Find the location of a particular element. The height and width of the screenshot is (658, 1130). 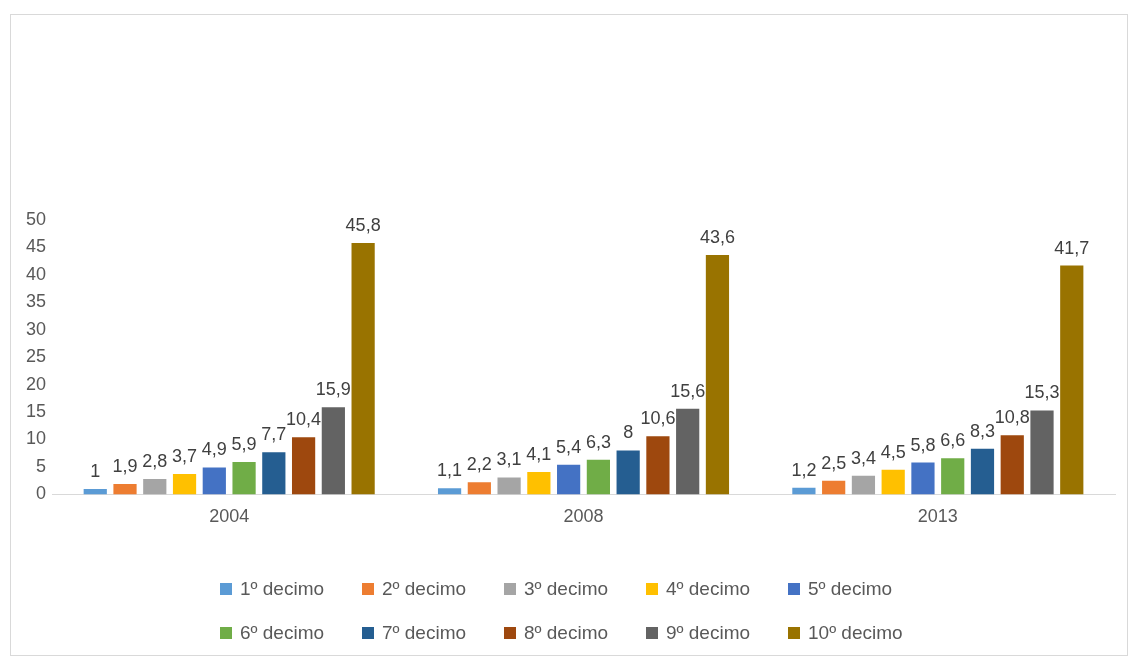

data-label: 45,8 is located at coordinates (363, 225).